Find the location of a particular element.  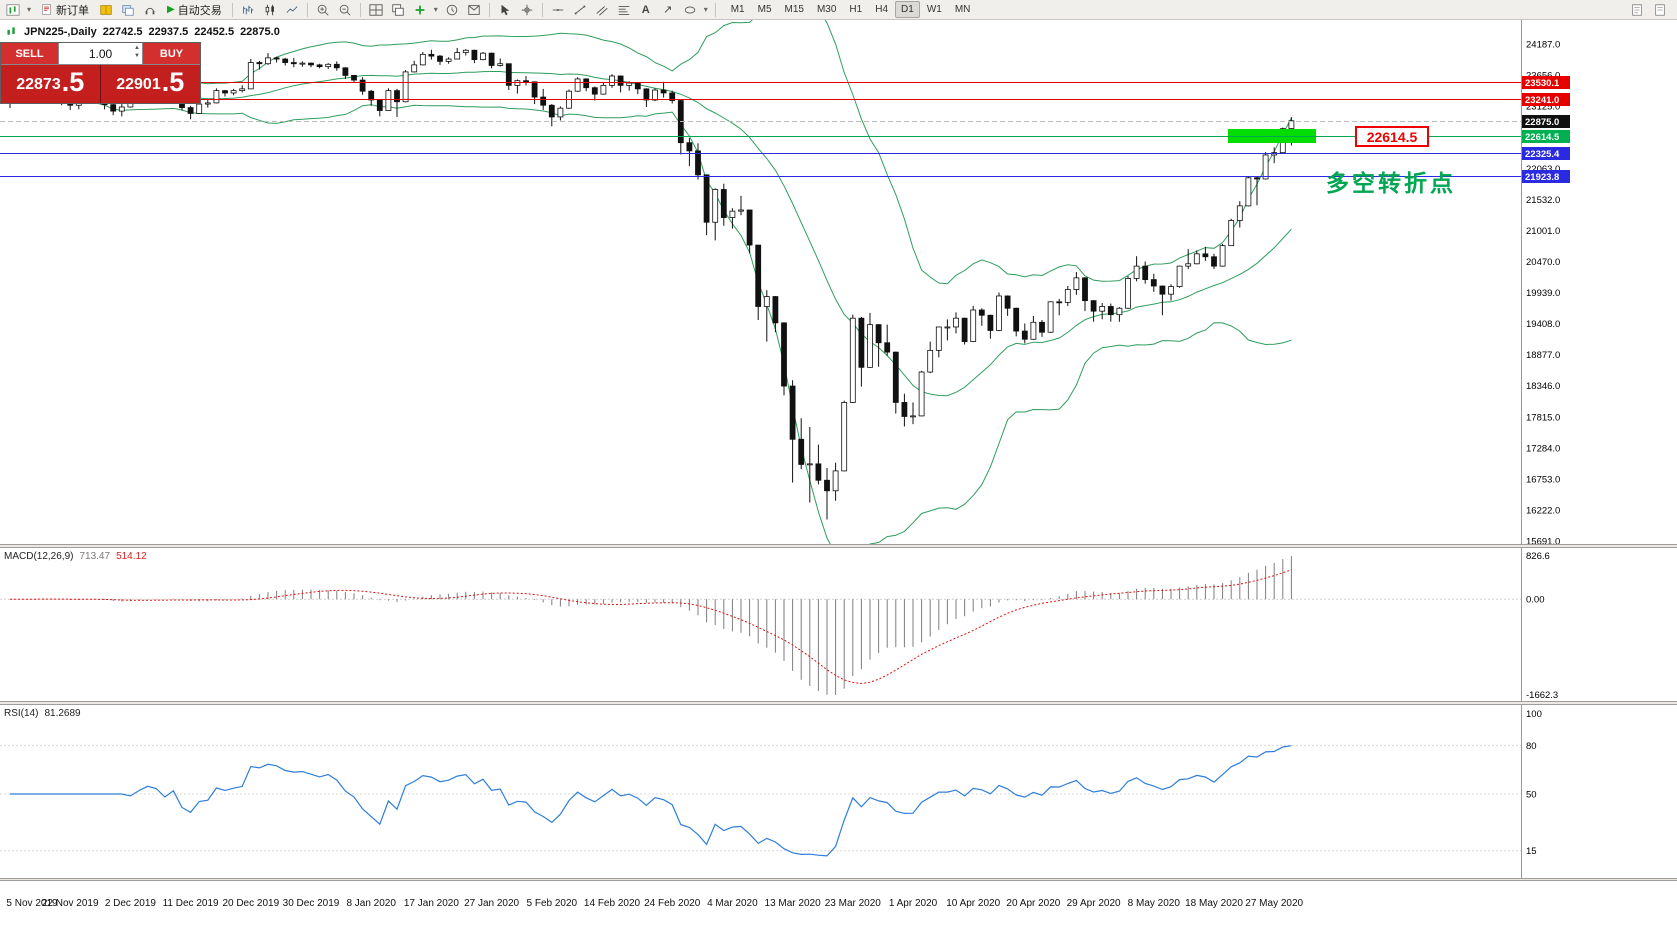

text-tool-icon: A is located at coordinates (645, 9).